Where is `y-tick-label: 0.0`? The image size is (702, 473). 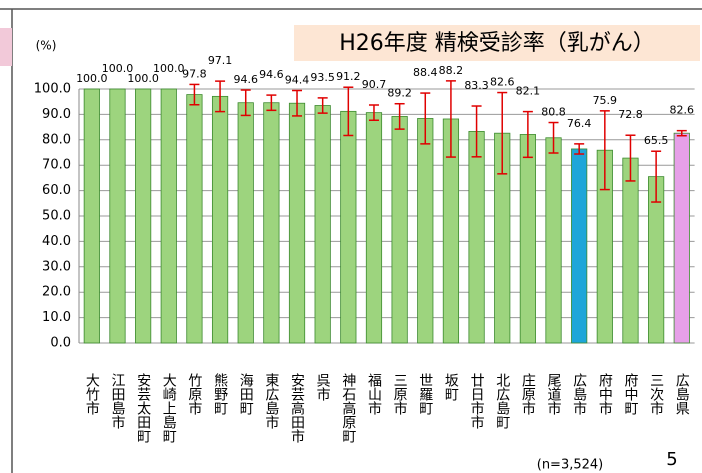 y-tick-label: 0.0 is located at coordinates (60, 343).